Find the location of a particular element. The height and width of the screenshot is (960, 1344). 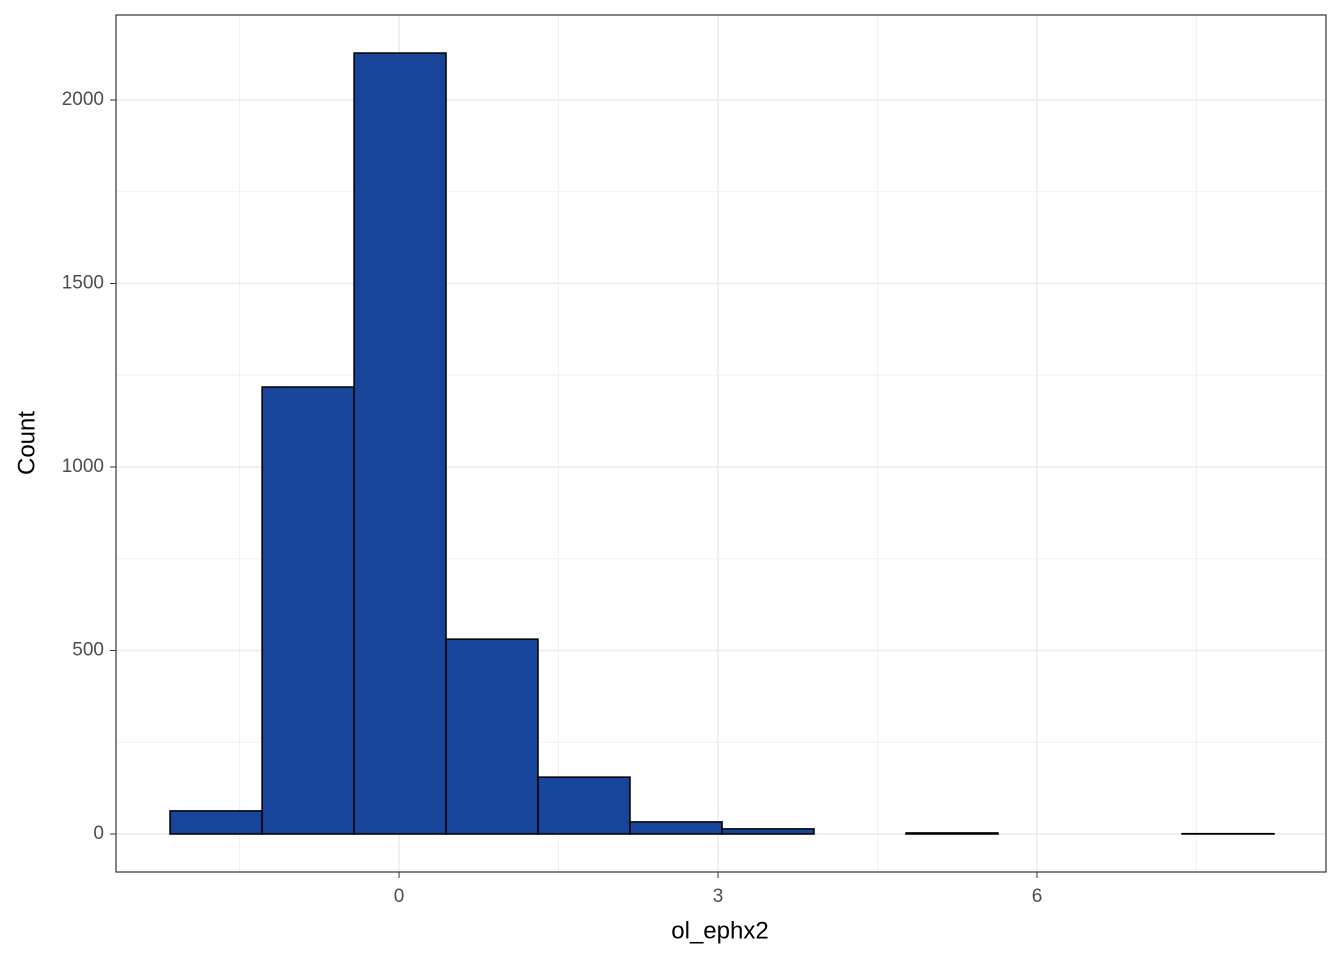

y-tick-label: 500 is located at coordinates (88, 650).